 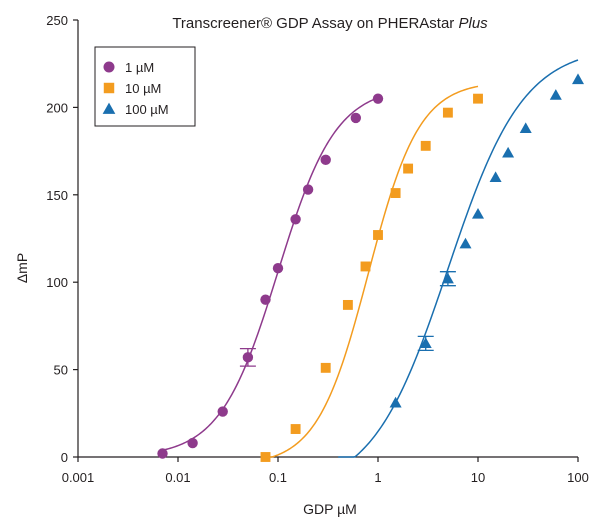 What do you see at coordinates (139, 67) in the screenshot?
I see `legend-label-1: 1 µM` at bounding box center [139, 67].